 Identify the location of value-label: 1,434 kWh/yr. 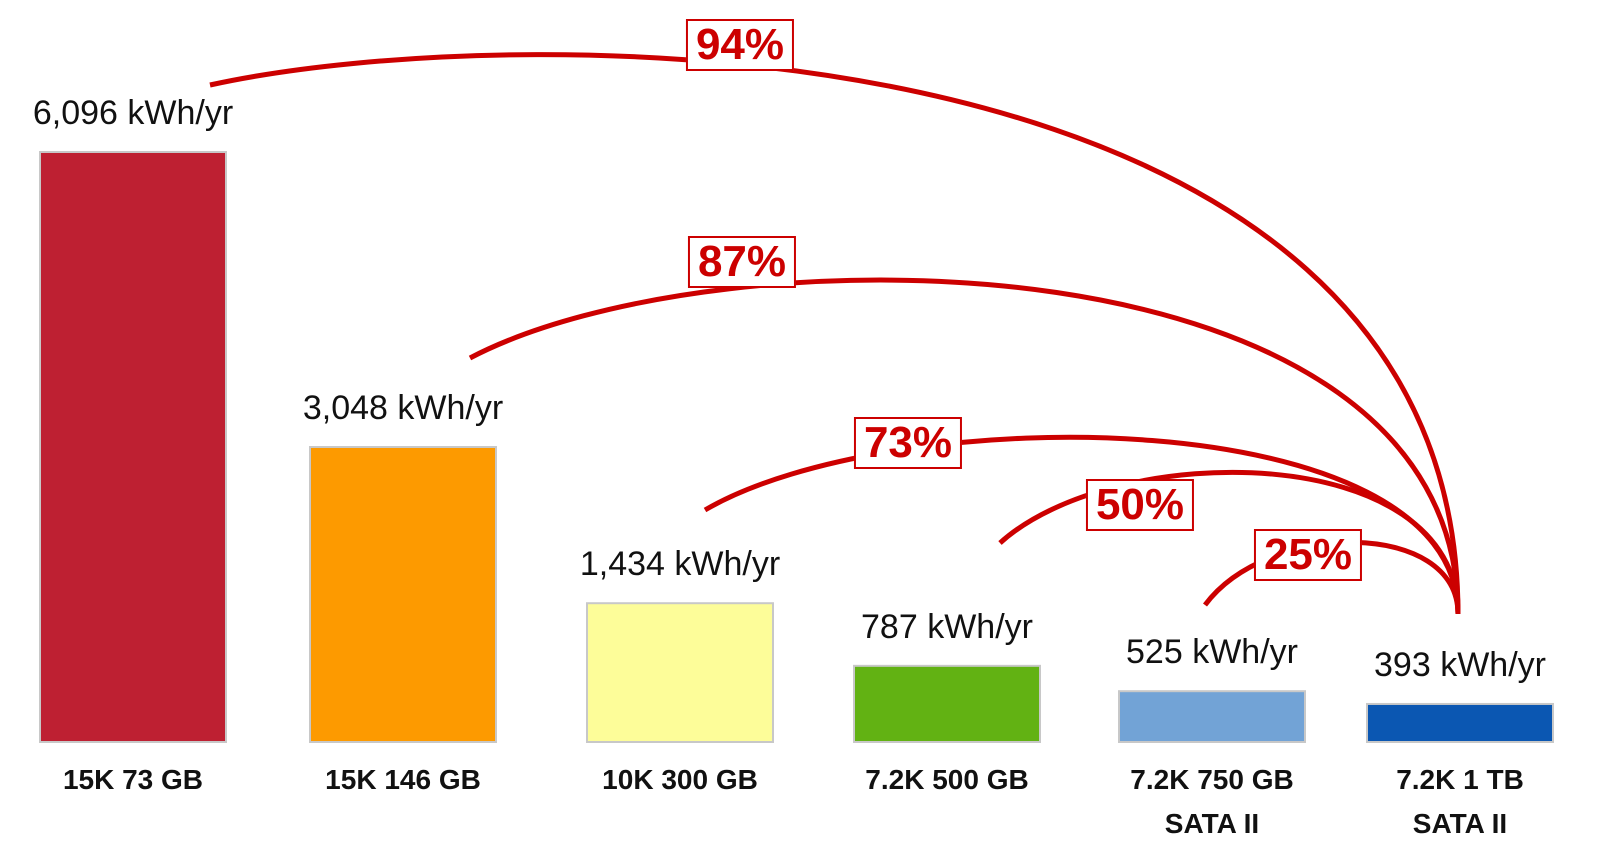
(680, 564).